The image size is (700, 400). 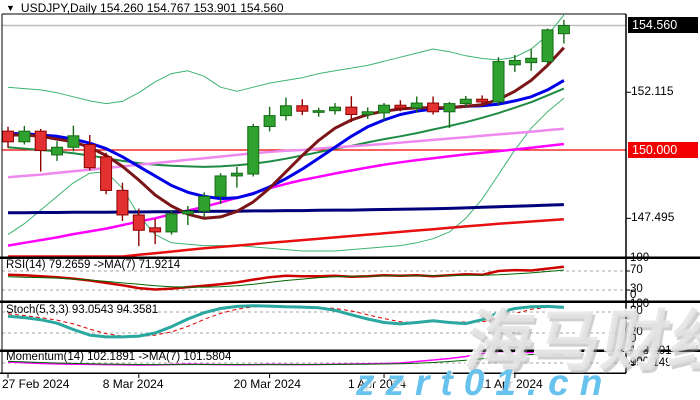 What do you see at coordinates (313, 373) in the screenshot?
I see `xaxis-border` at bounding box center [313, 373].